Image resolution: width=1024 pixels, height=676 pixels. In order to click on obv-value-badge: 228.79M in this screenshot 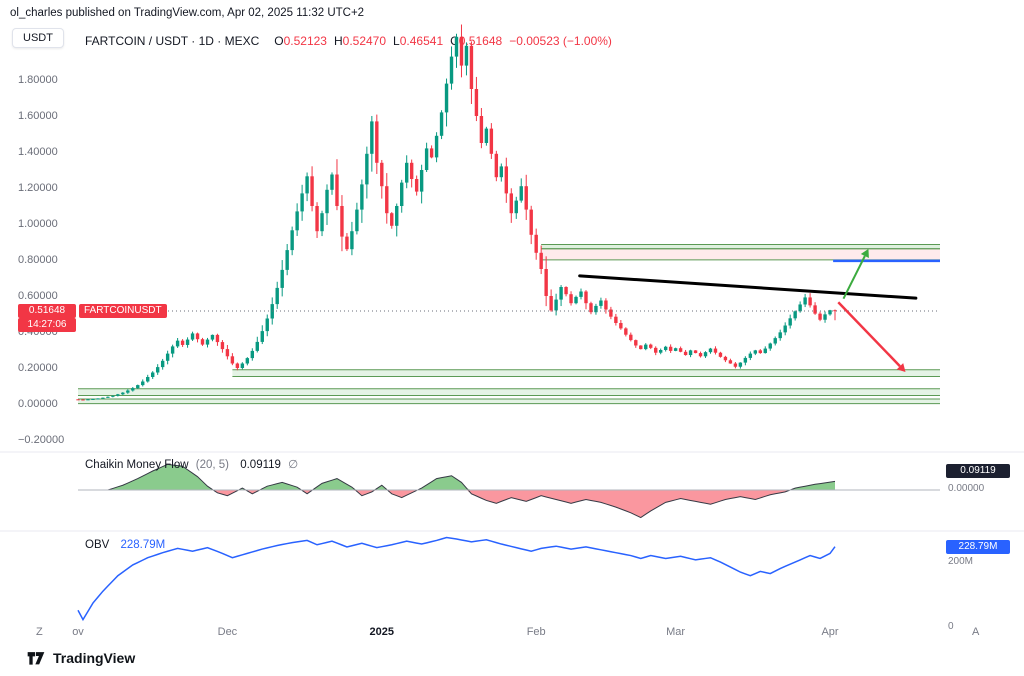, I will do `click(978, 547)`.